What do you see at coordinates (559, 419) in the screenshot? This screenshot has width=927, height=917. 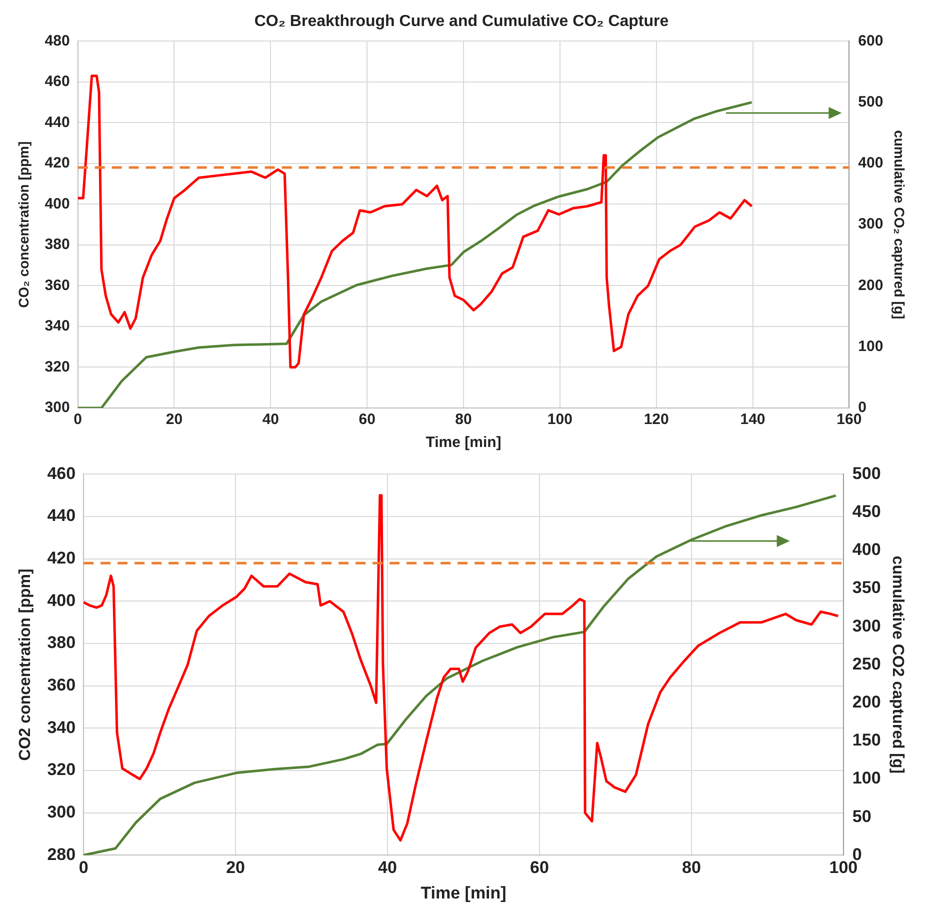 I see `x-tick-label: 100` at bounding box center [559, 419].